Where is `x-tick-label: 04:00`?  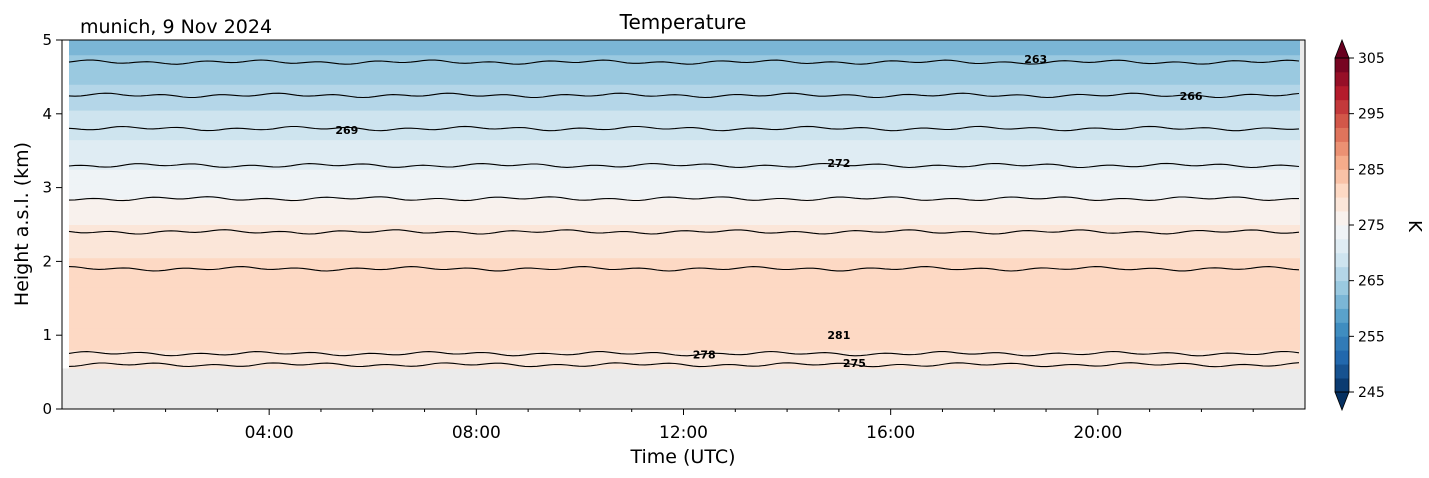 x-tick-label: 04:00 is located at coordinates (269, 433).